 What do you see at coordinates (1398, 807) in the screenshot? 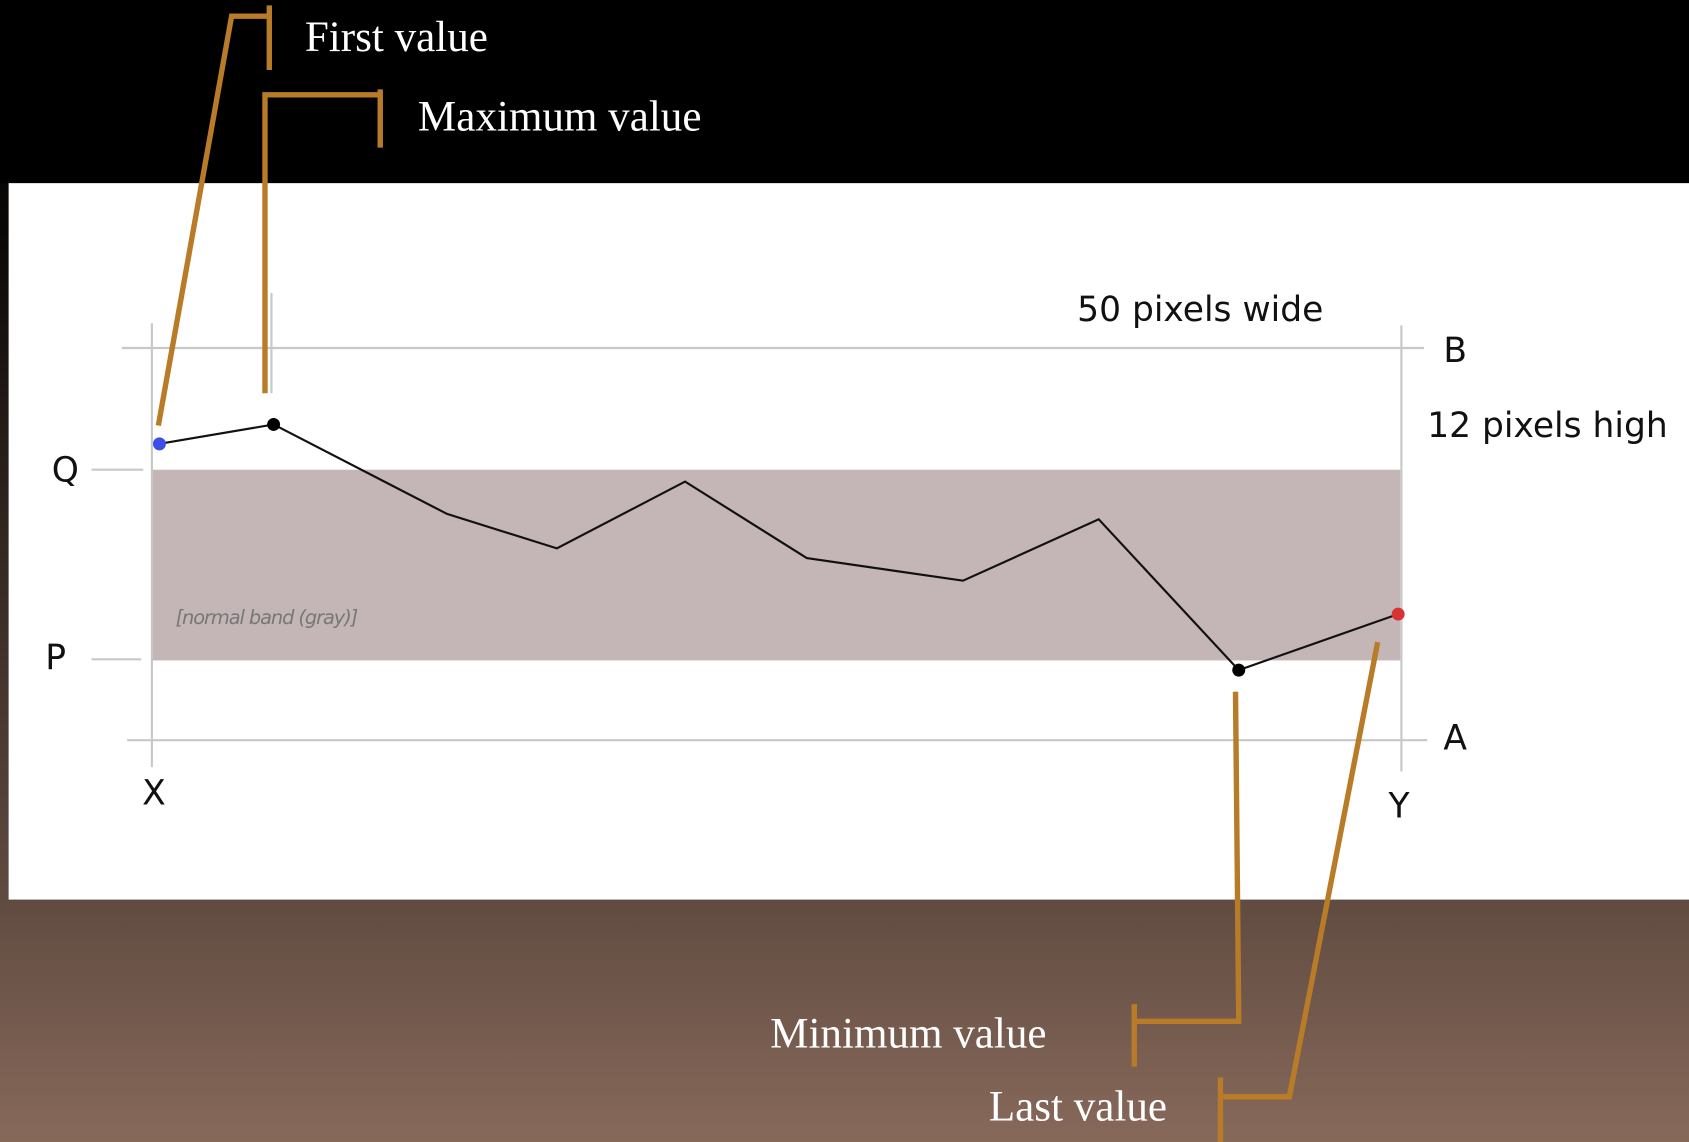
I see `axis-label: Y` at bounding box center [1398, 807].